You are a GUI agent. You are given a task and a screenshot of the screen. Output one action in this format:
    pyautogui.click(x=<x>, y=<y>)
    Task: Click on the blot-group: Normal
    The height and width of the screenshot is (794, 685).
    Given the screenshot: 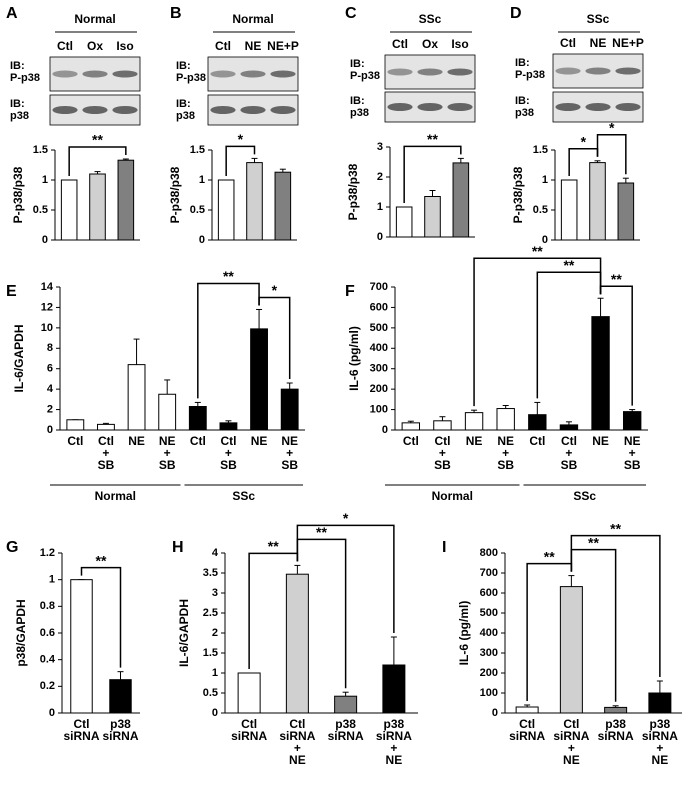 What is the action you would take?
    pyautogui.click(x=94, y=19)
    